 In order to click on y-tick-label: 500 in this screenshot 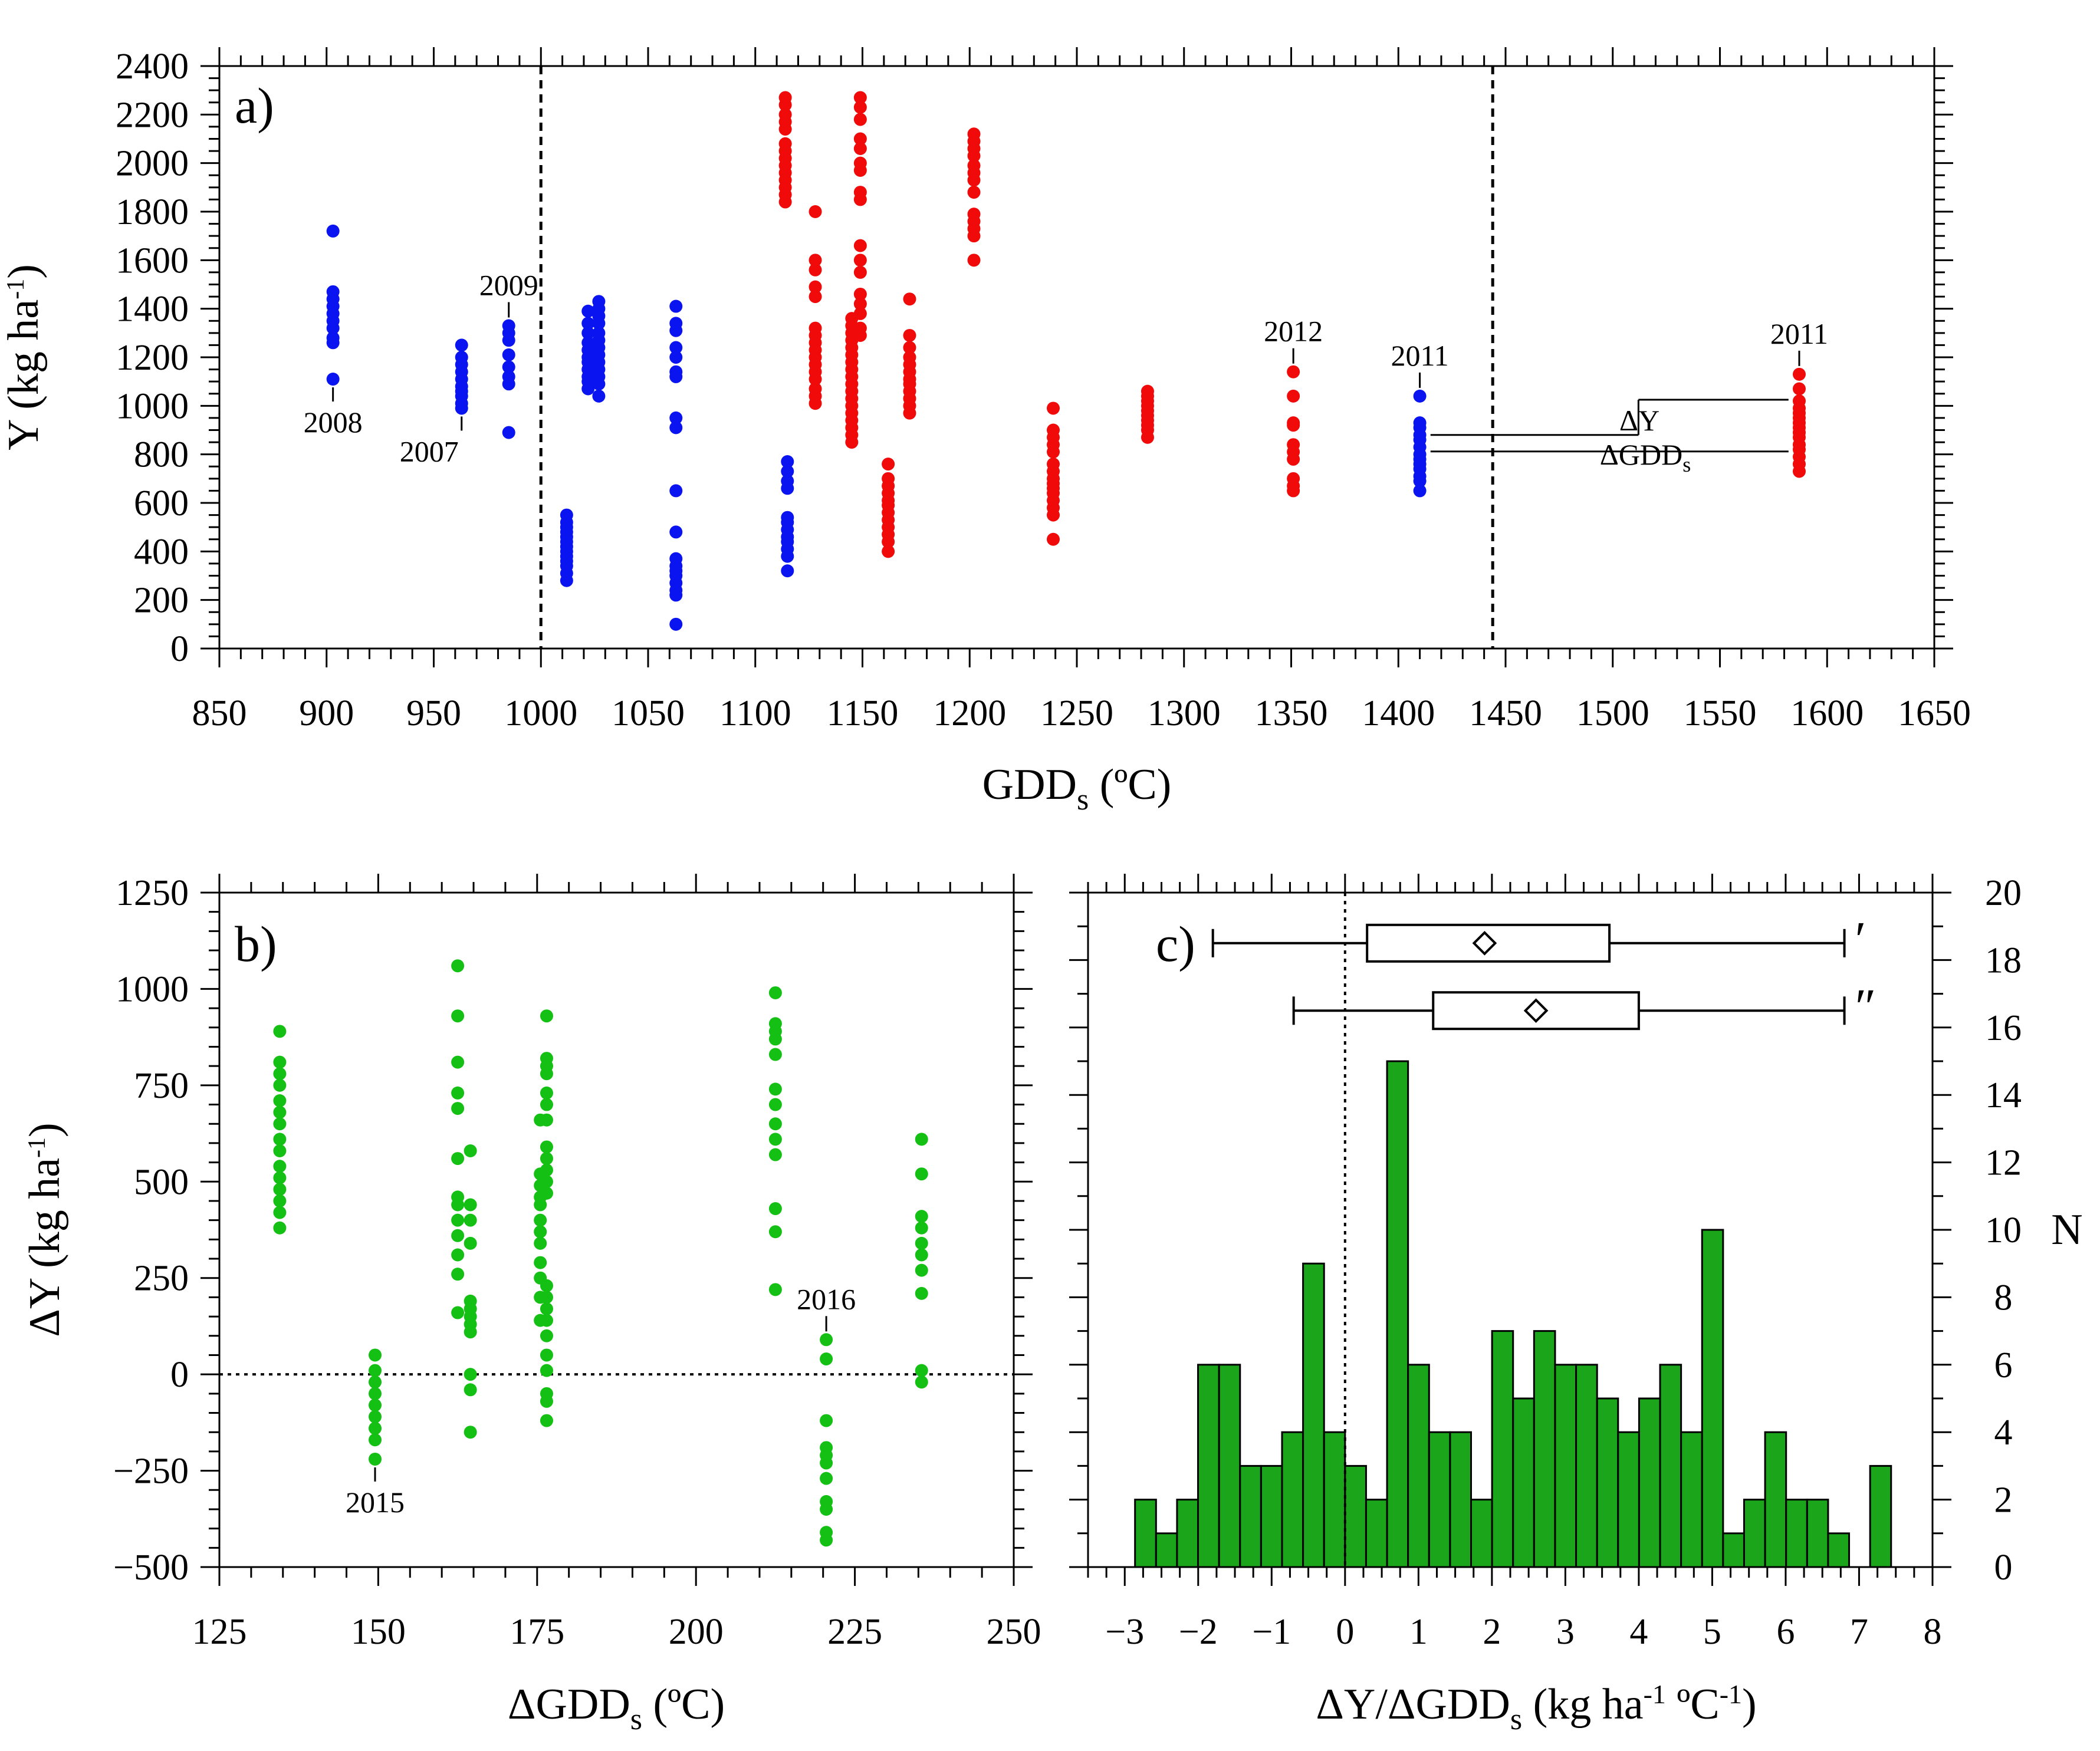, I will do `click(161, 1182)`.